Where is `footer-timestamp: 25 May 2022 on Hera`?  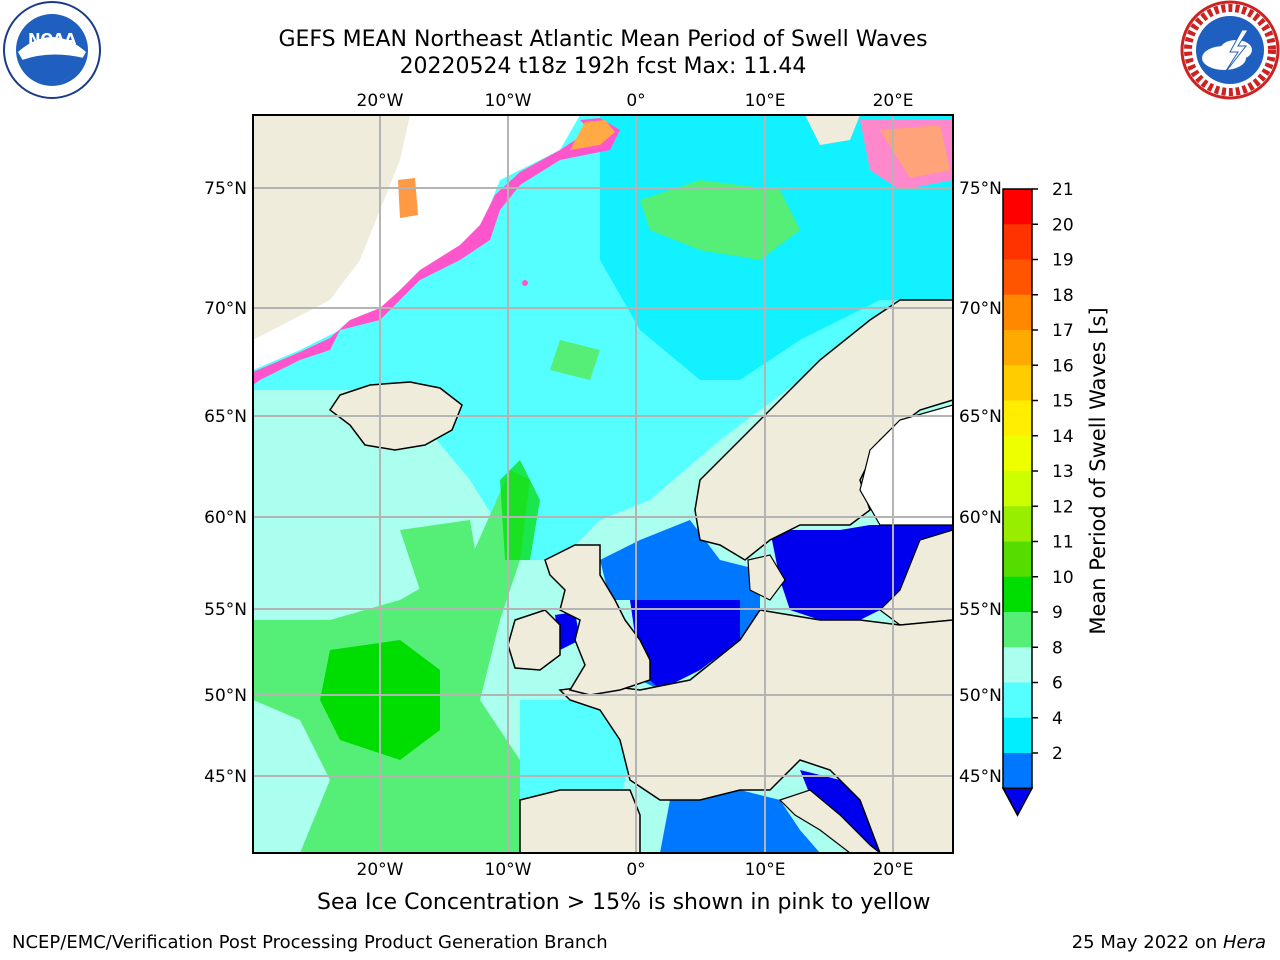 footer-timestamp: 25 May 2022 on Hera is located at coordinates (1169, 943).